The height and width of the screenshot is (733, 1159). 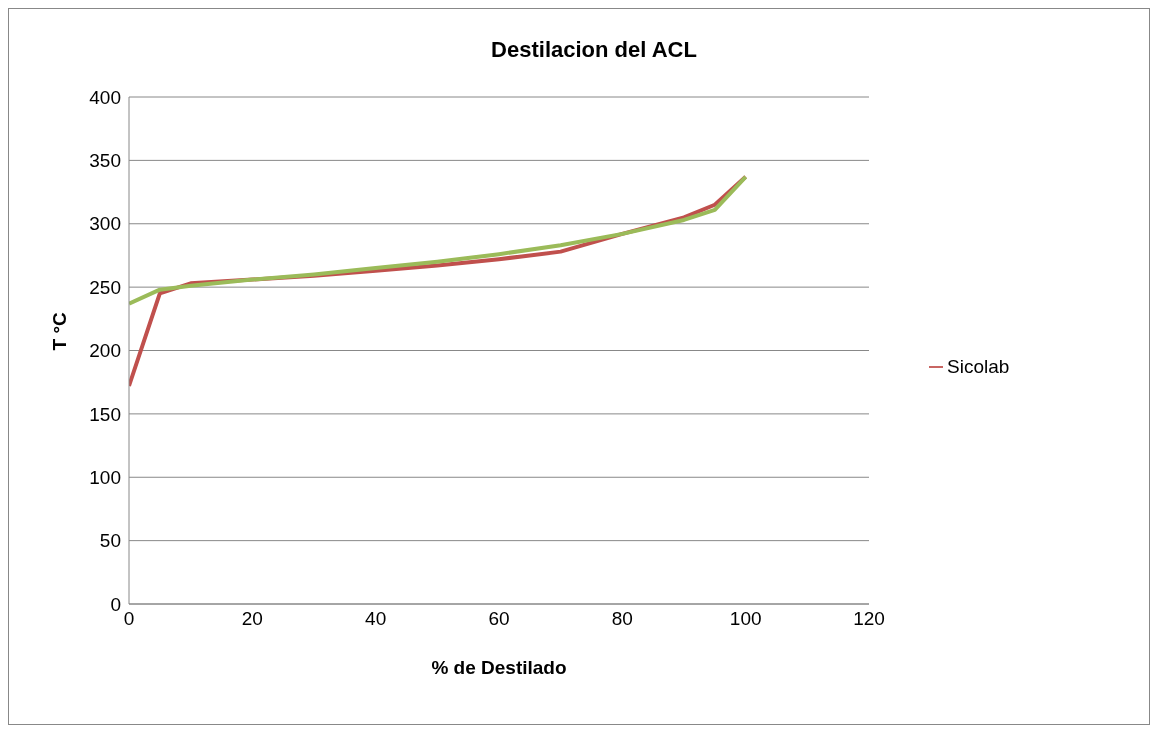 I want to click on x-tick-label: 0, so click(x=129, y=619).